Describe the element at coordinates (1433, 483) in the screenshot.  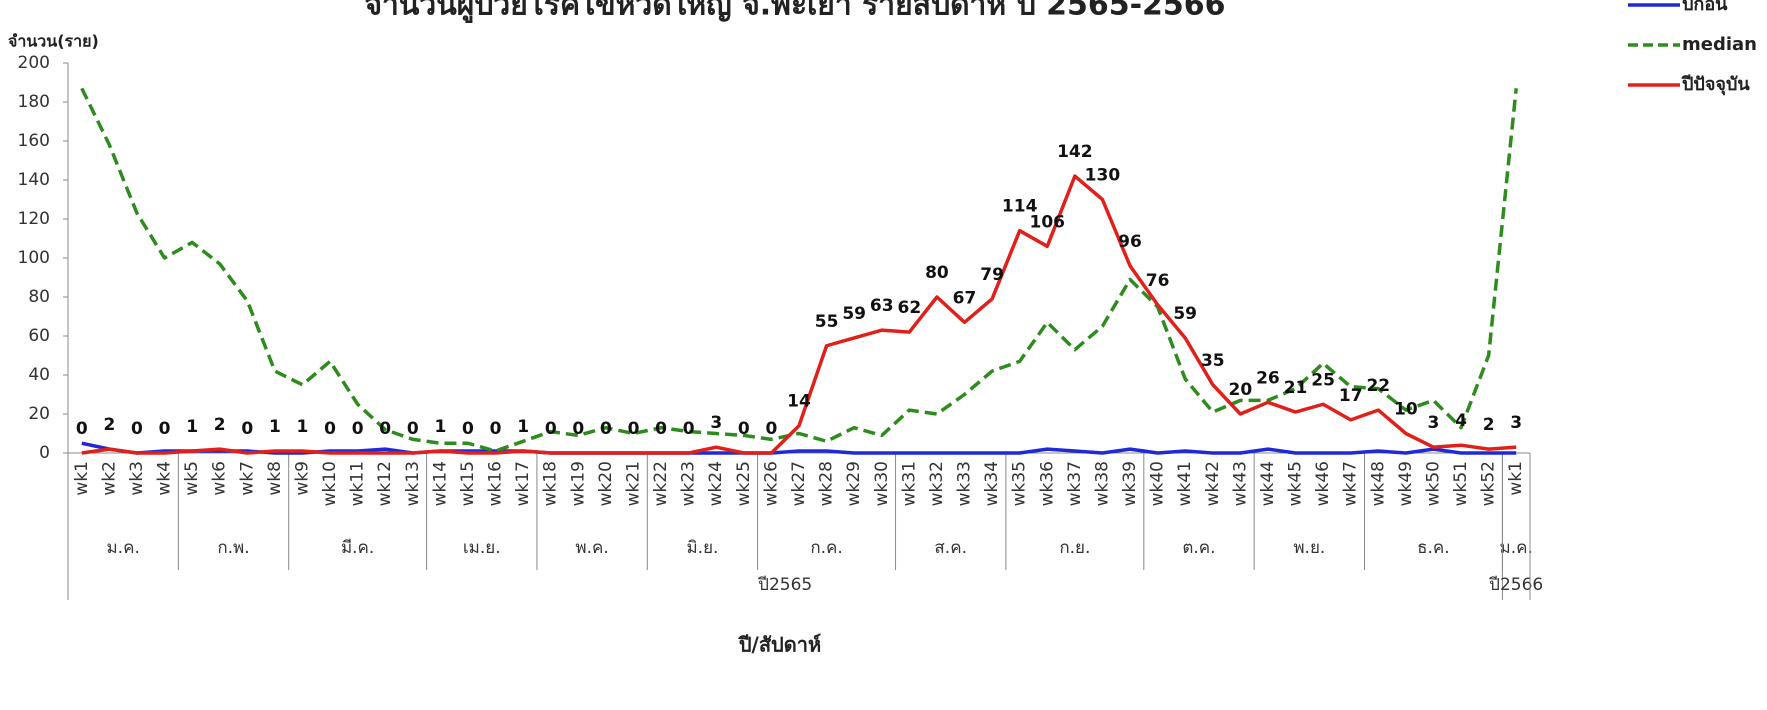
I see `x-tick-label: wk50` at that location.